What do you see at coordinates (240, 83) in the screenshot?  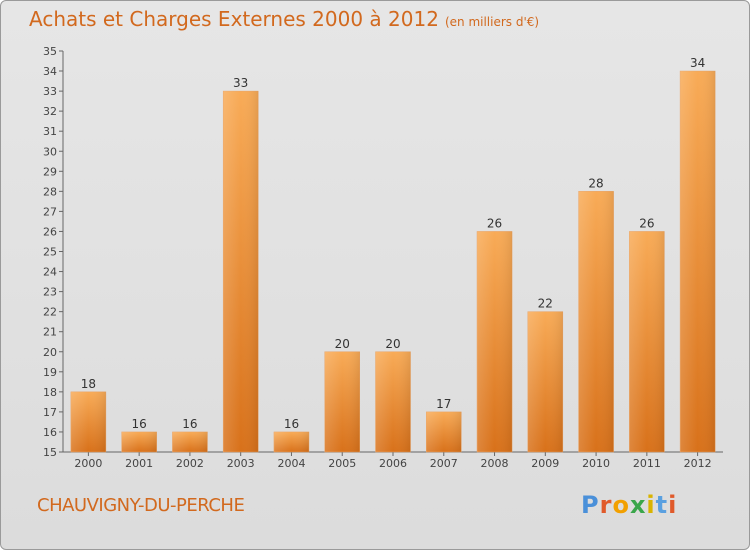 I see `data-label: 33` at bounding box center [240, 83].